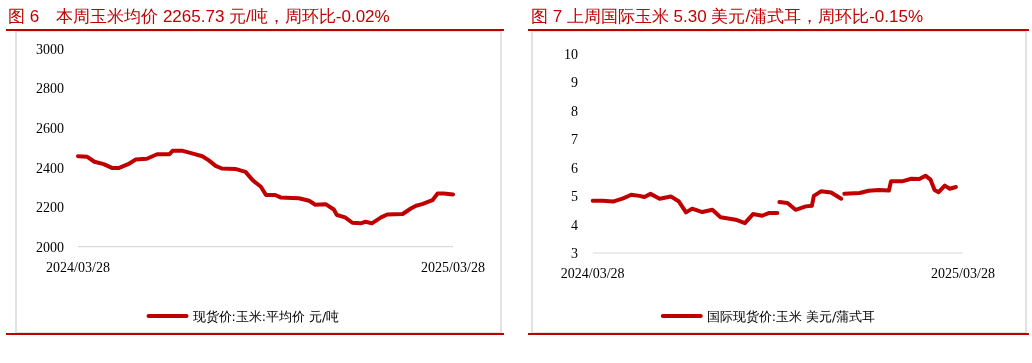  What do you see at coordinates (574, 225) in the screenshot?
I see `y-tick-label: 4` at bounding box center [574, 225].